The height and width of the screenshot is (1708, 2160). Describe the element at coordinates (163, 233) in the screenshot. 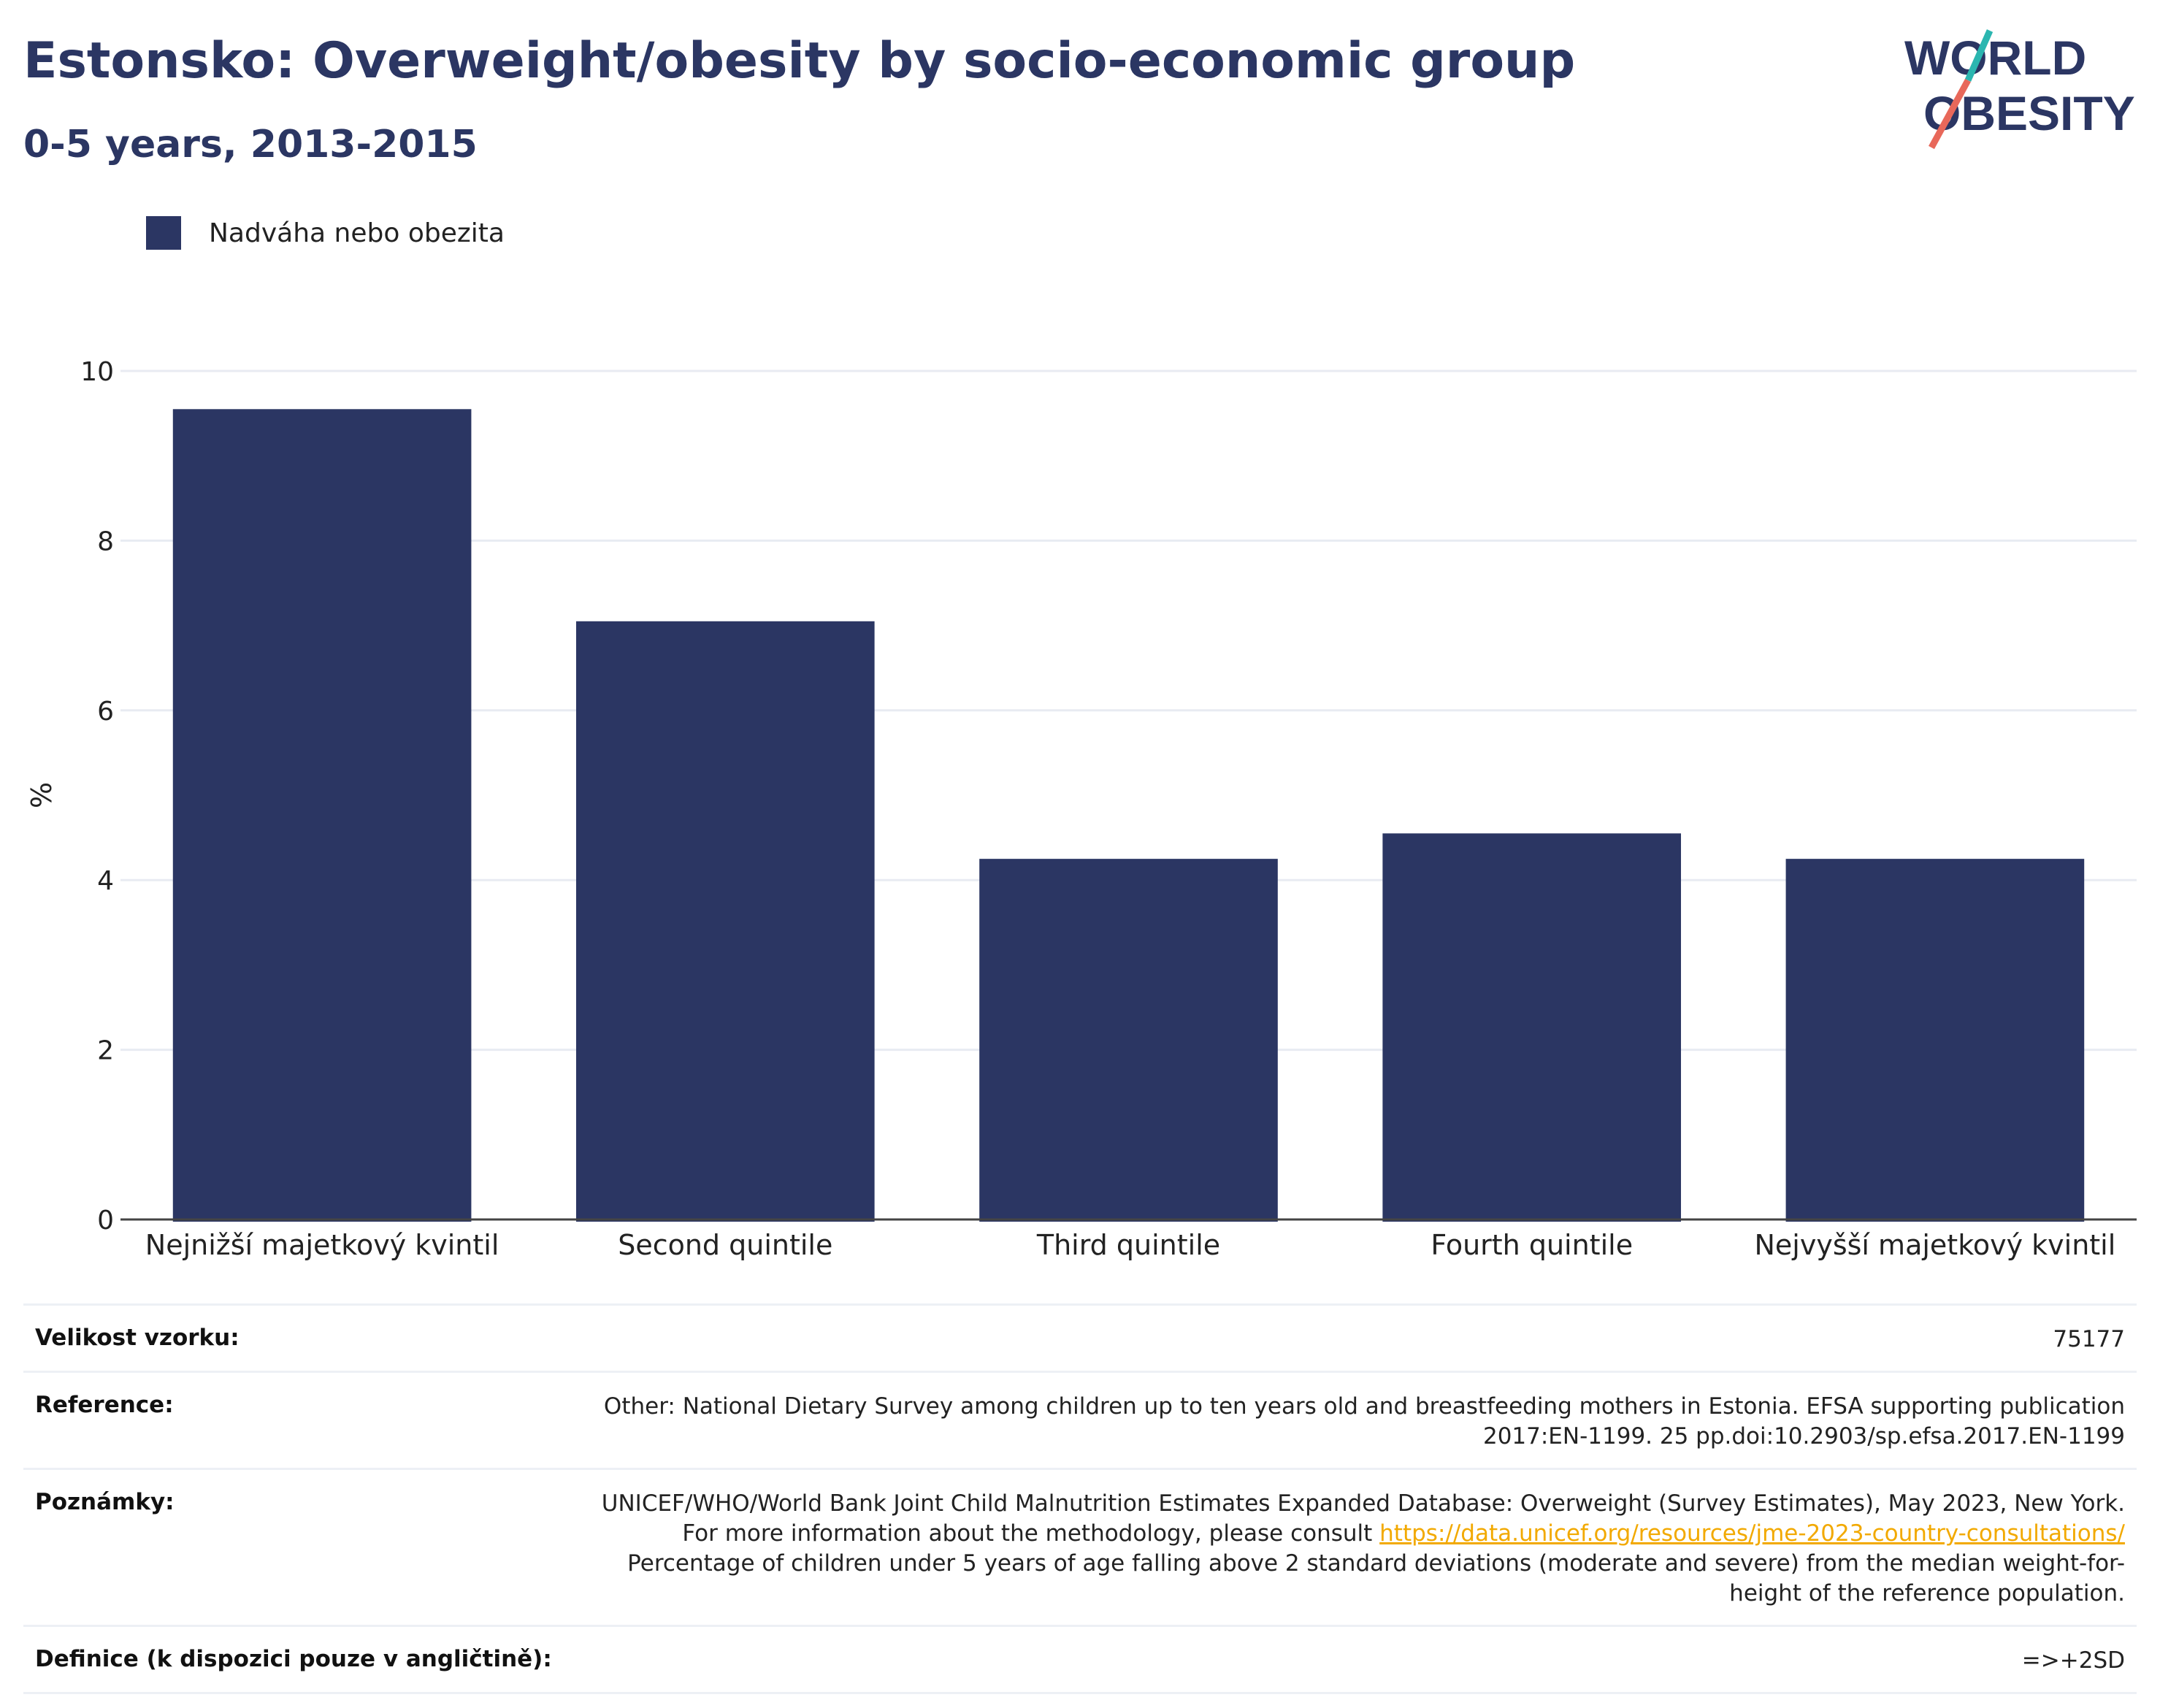

I see `legend-swatch` at that location.